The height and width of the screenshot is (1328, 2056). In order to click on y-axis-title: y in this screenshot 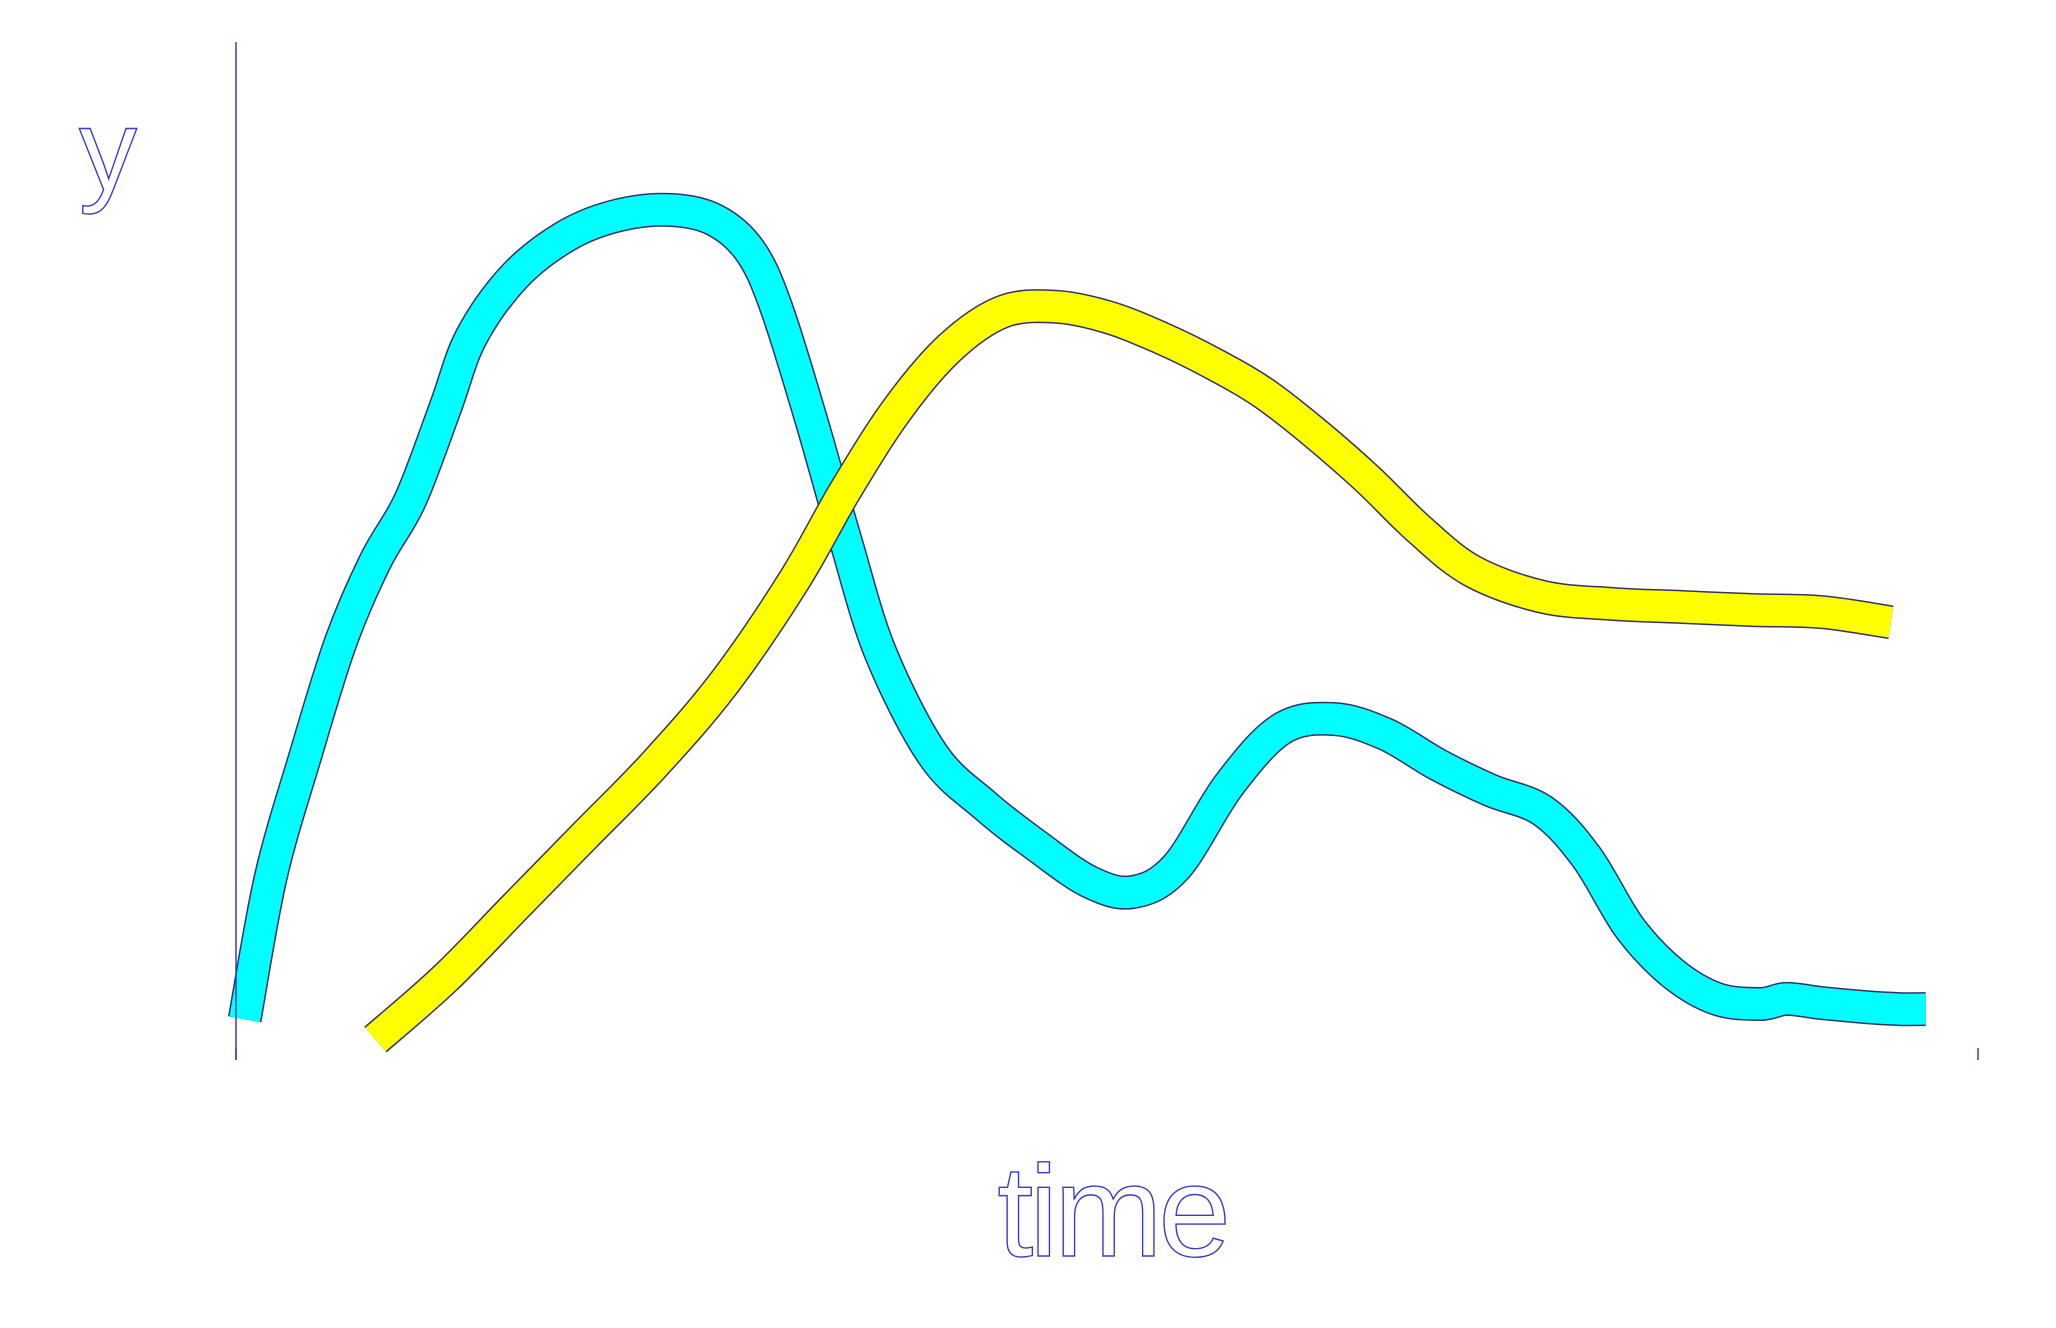, I will do `click(108, 150)`.